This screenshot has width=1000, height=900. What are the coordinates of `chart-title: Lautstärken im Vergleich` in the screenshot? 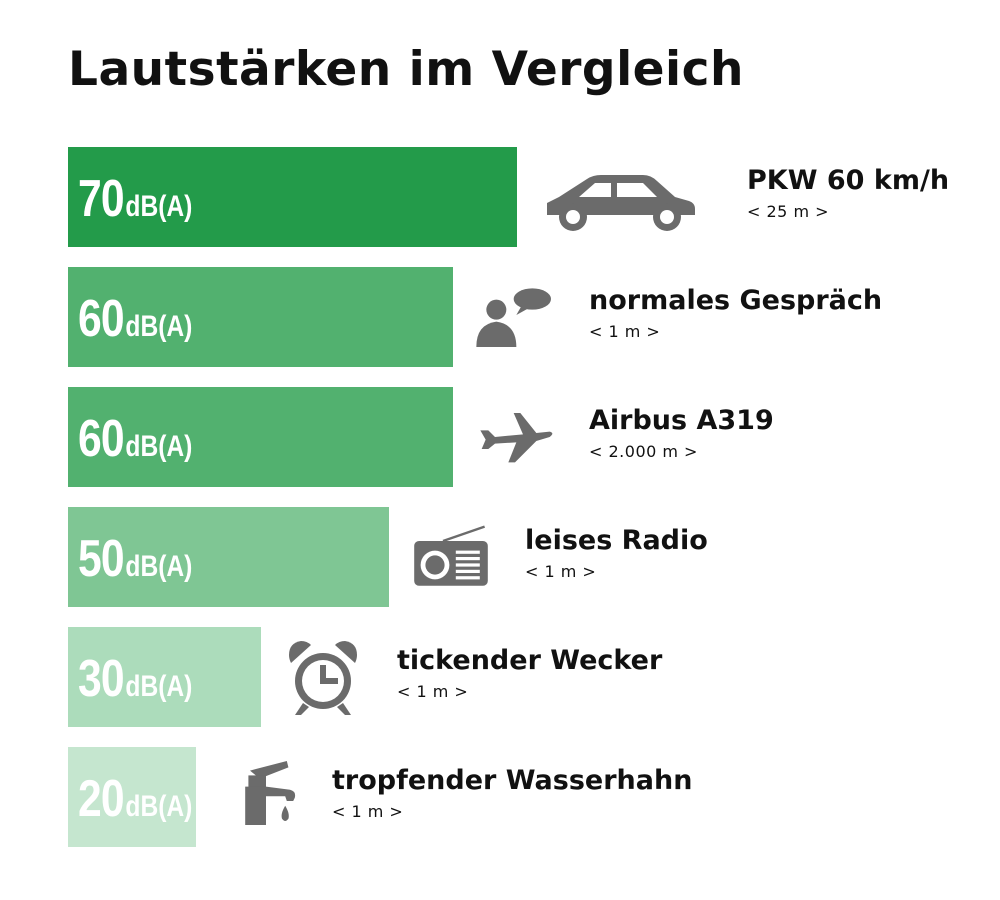 It's located at (406, 69).